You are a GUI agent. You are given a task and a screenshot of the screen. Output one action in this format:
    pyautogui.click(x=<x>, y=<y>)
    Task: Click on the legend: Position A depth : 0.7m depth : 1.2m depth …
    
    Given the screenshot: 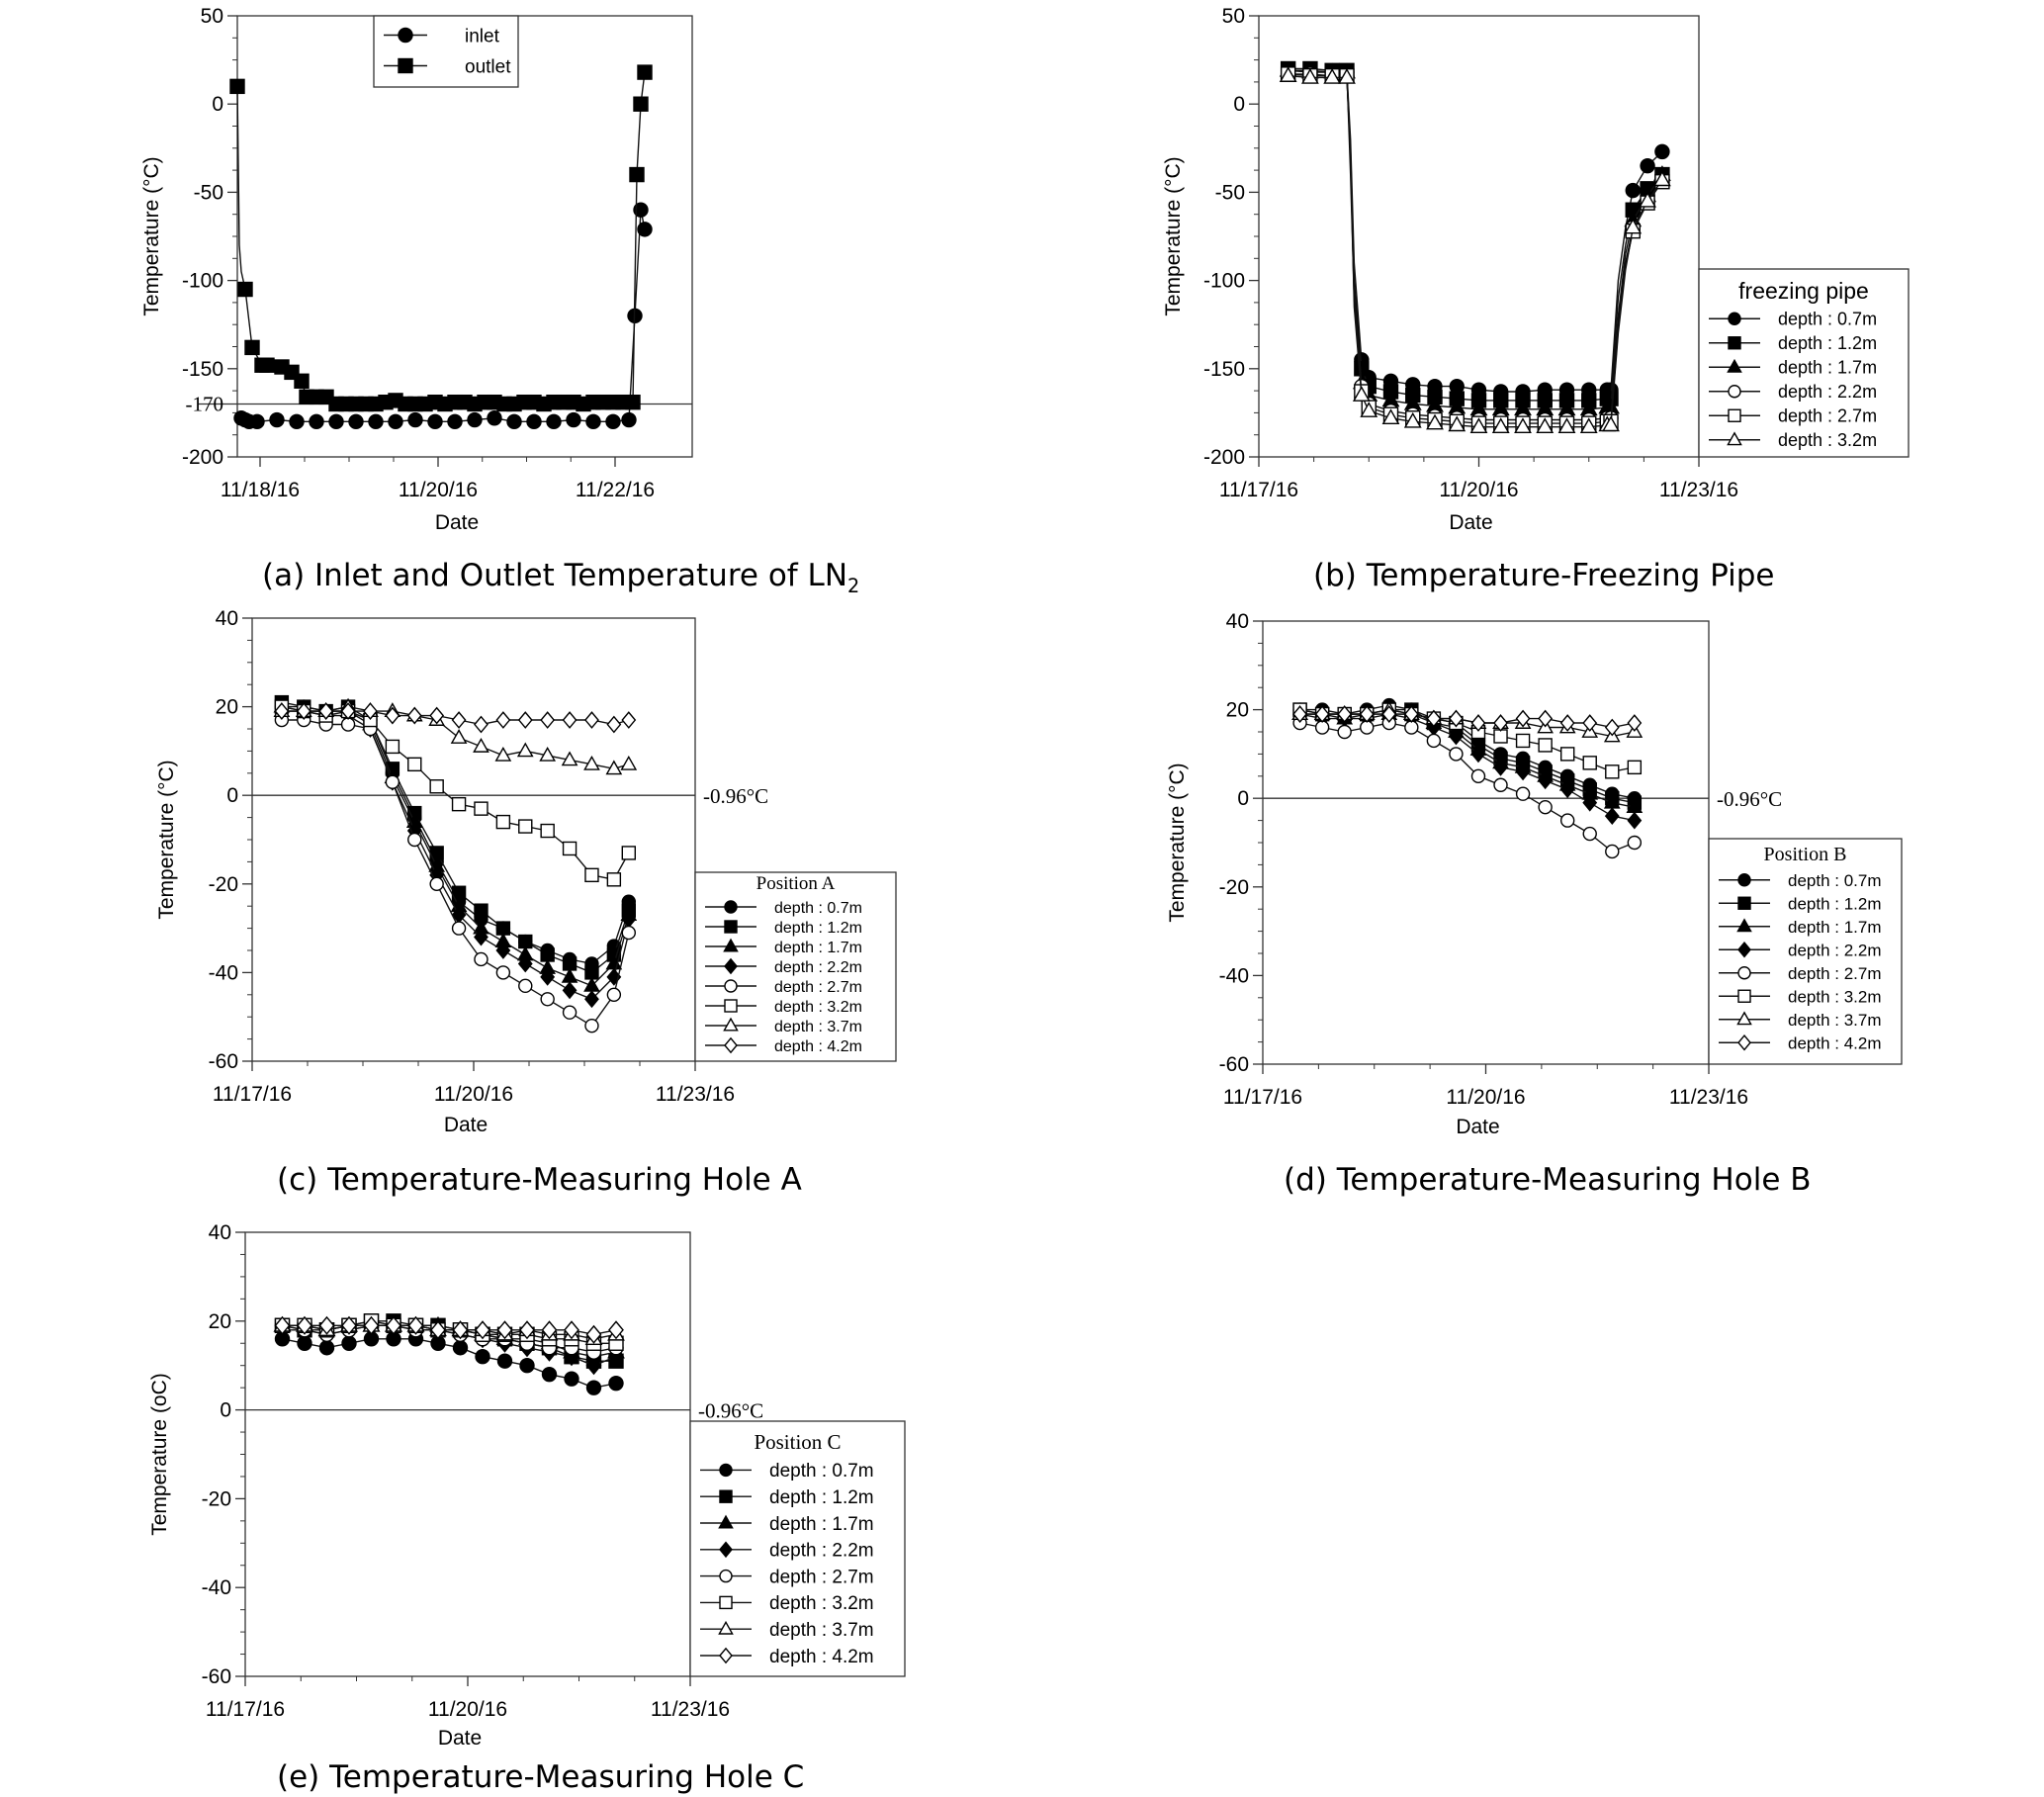 What is the action you would take?
    pyautogui.click(x=795, y=967)
    